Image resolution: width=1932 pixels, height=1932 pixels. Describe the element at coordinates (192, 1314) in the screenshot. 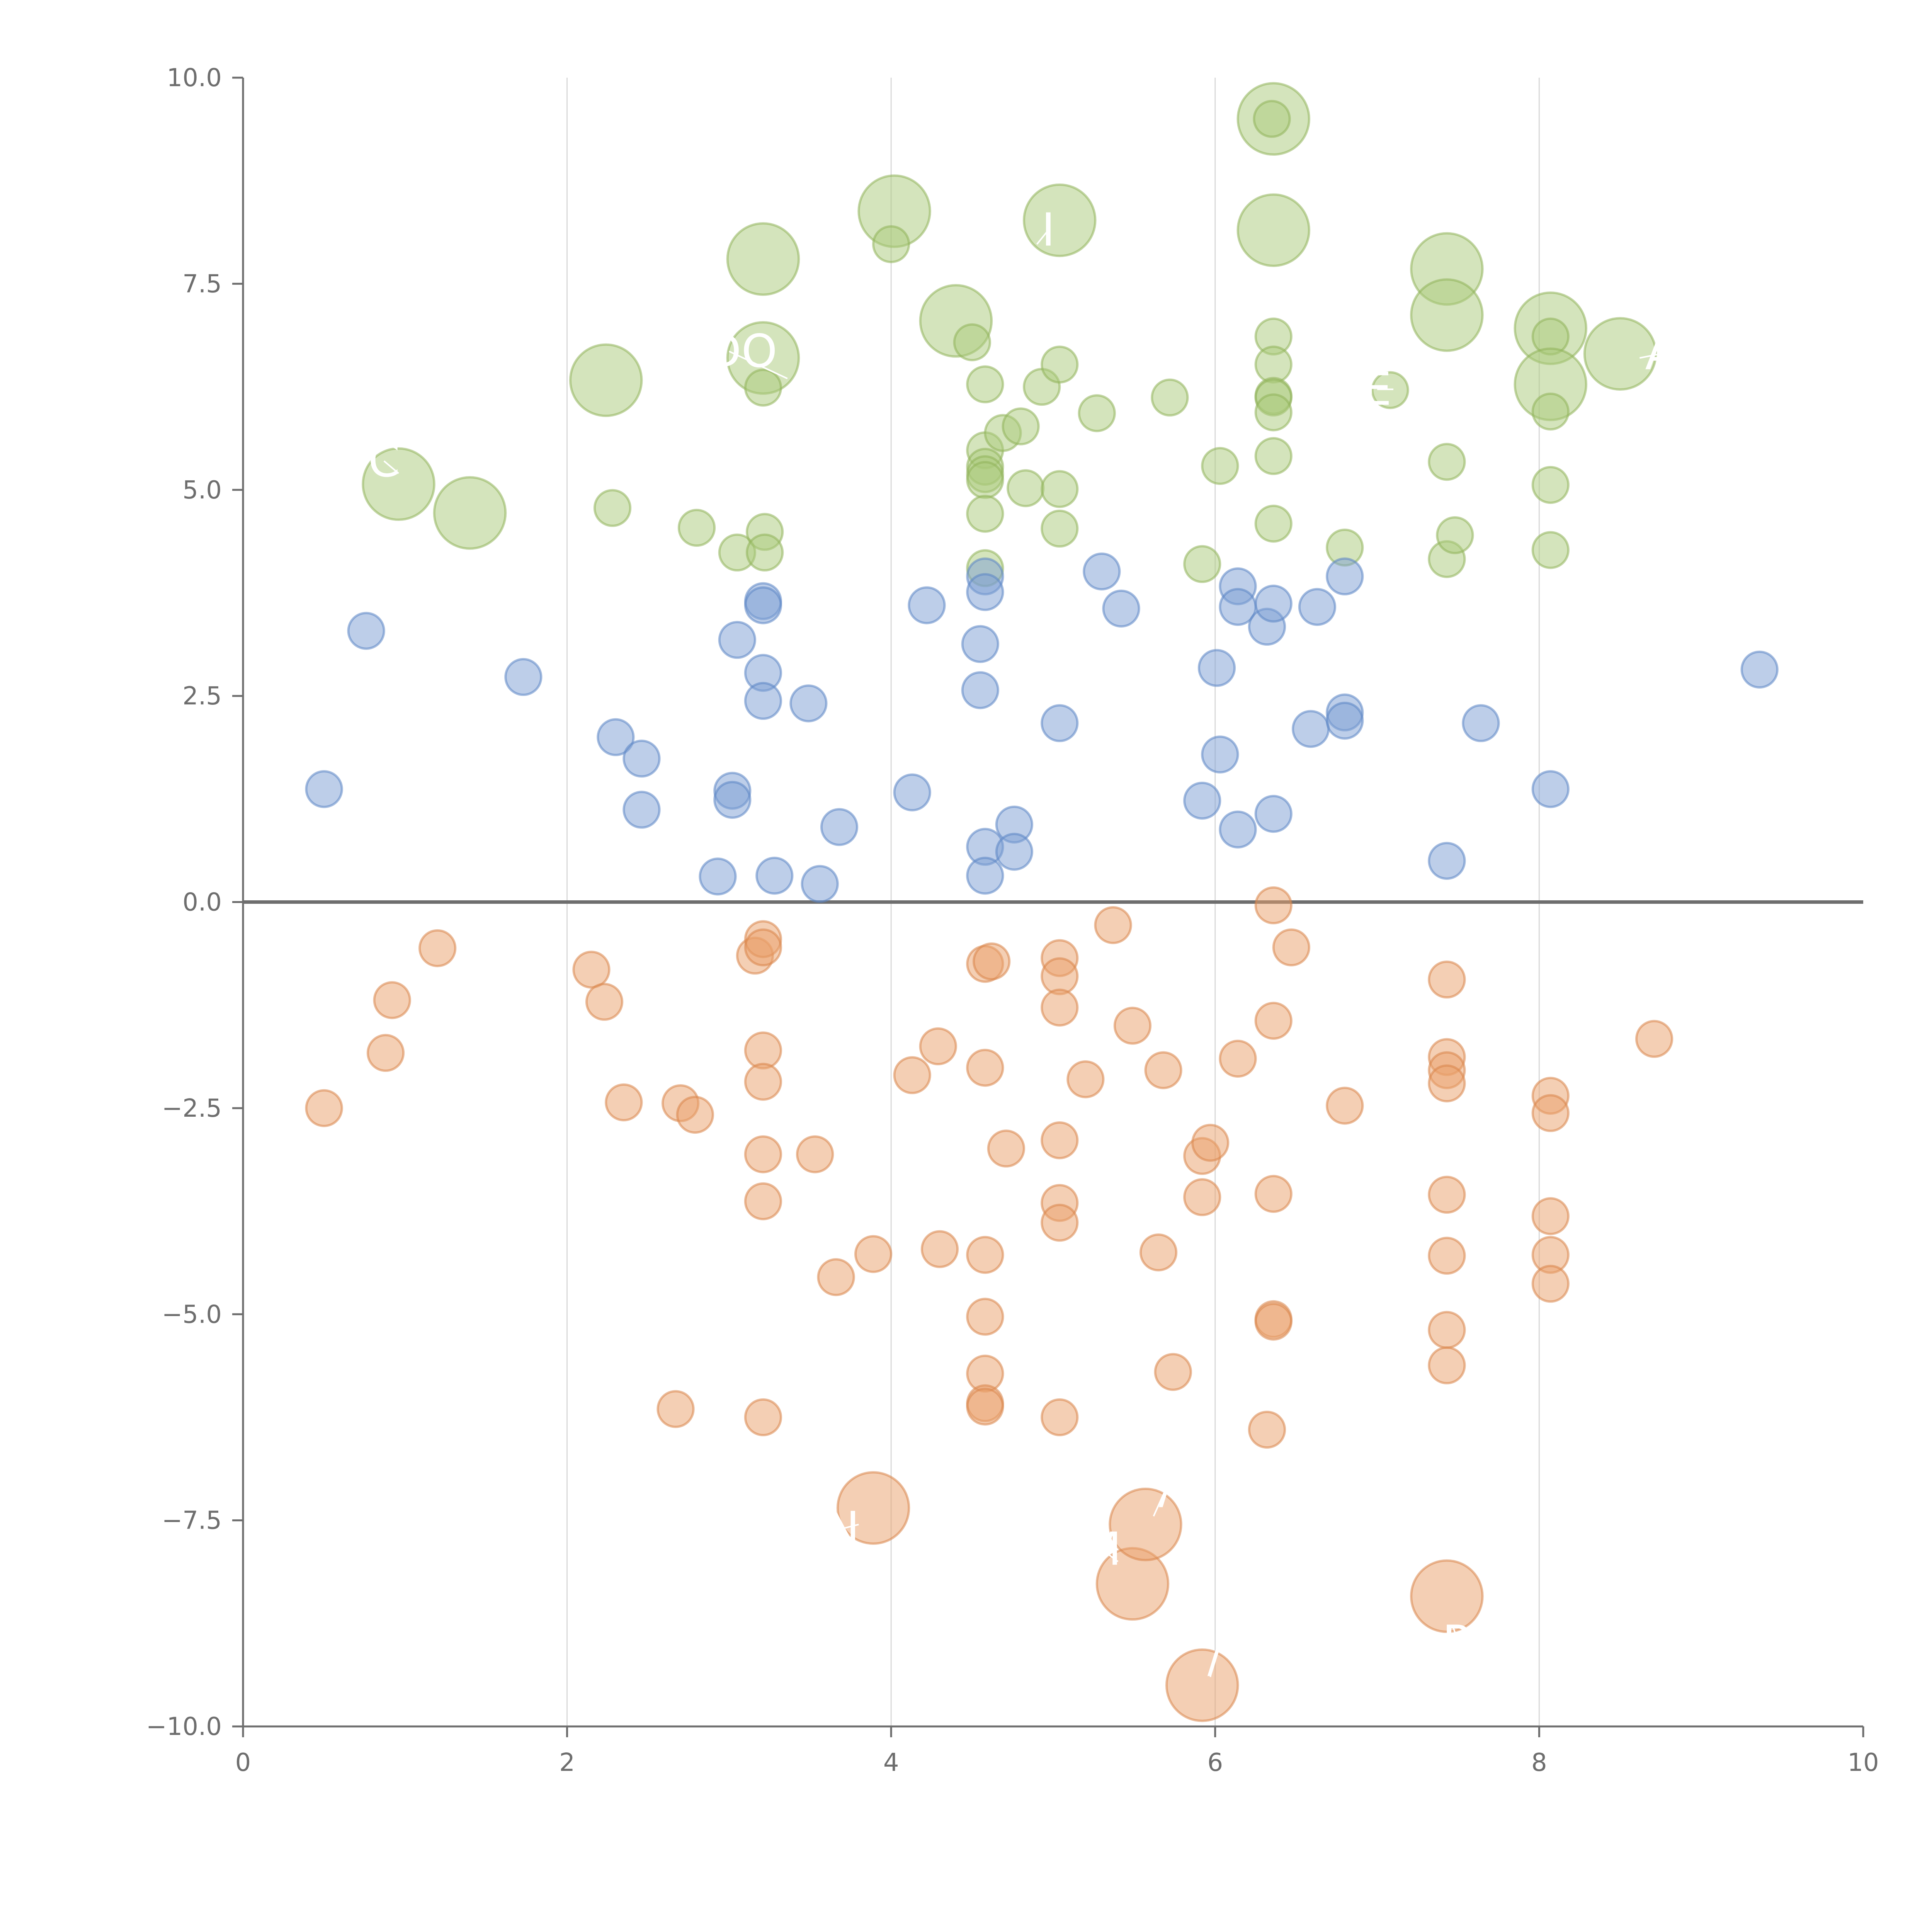

I see `y-tick-label-6: −5.0` at that location.